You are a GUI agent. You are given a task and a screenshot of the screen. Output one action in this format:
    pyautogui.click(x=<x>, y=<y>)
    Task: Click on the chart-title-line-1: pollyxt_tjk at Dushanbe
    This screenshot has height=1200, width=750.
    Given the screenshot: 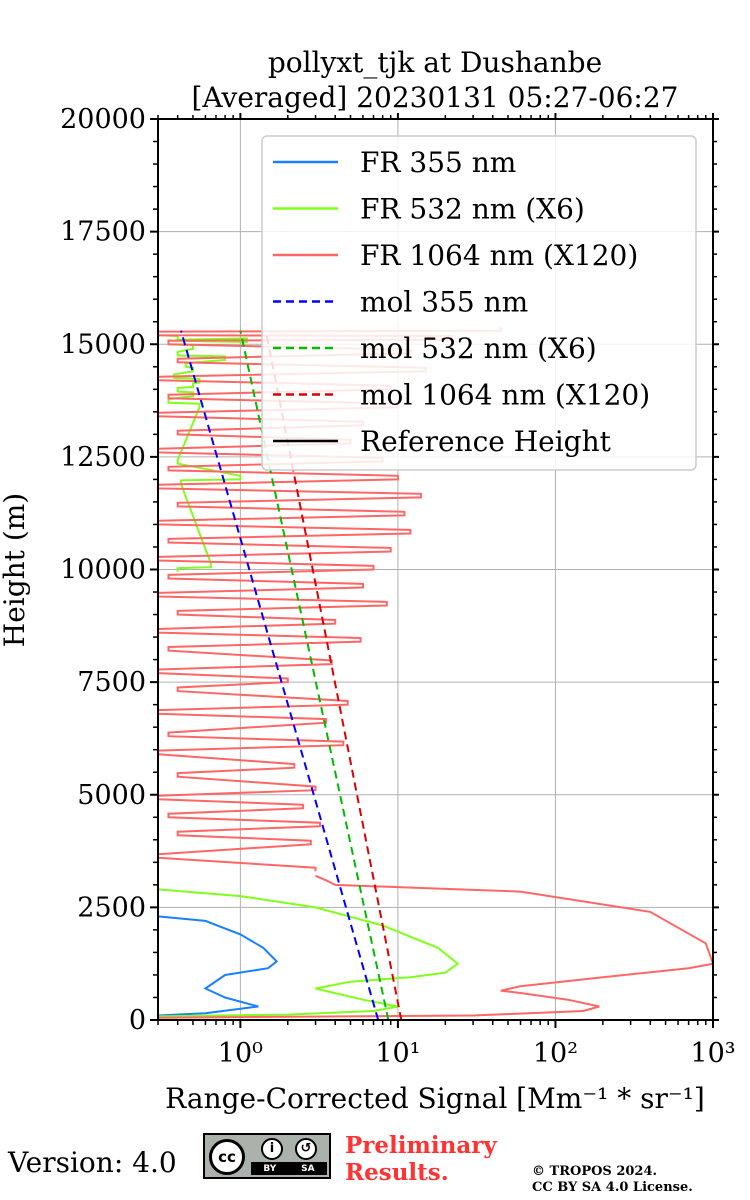 What is the action you would take?
    pyautogui.click(x=435, y=62)
    